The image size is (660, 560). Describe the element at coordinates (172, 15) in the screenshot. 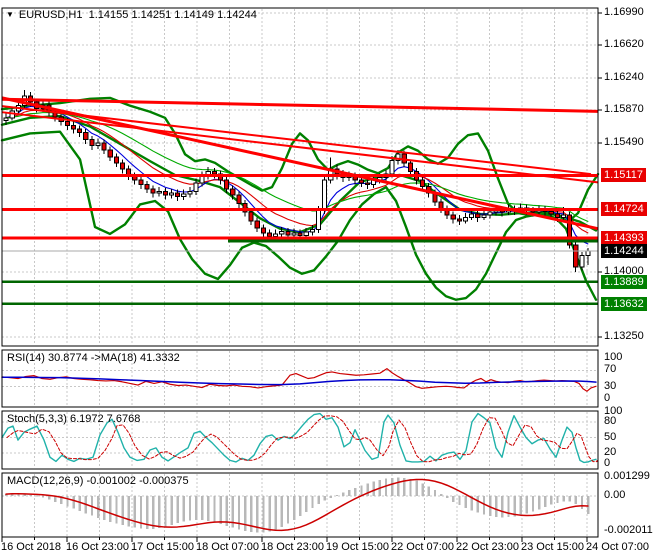

I see `ohlc-quotes: 1.14155 1.14251 1.14149 1.14244` at that location.